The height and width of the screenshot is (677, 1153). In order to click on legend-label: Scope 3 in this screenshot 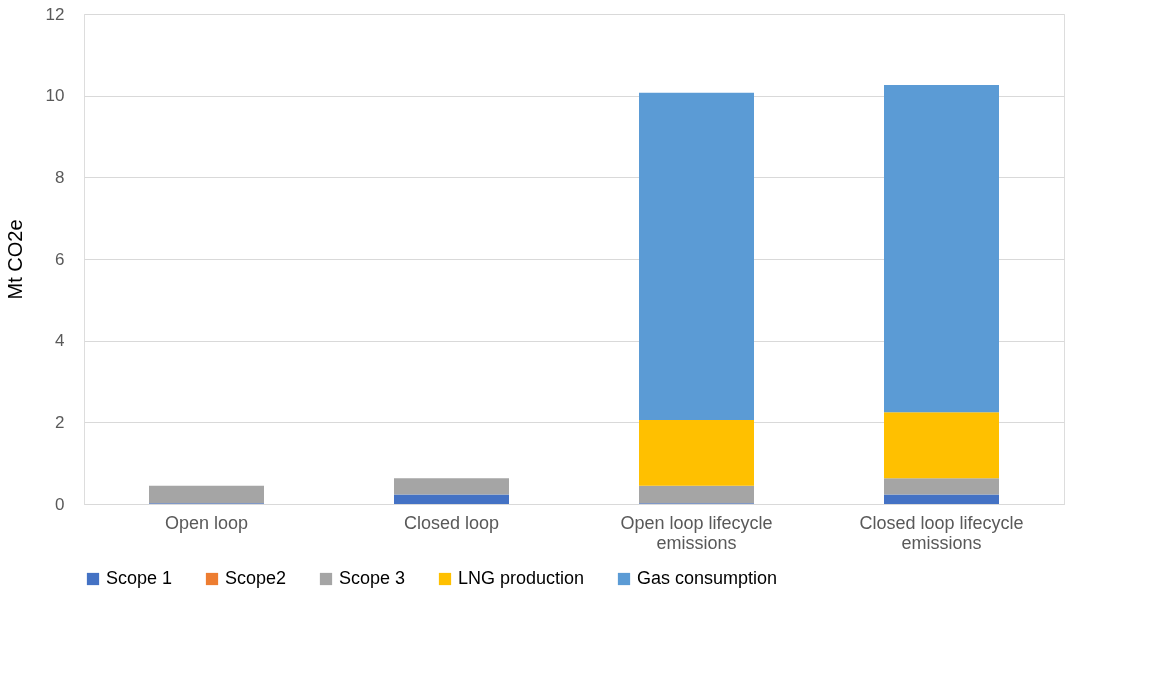, I will do `click(372, 578)`.